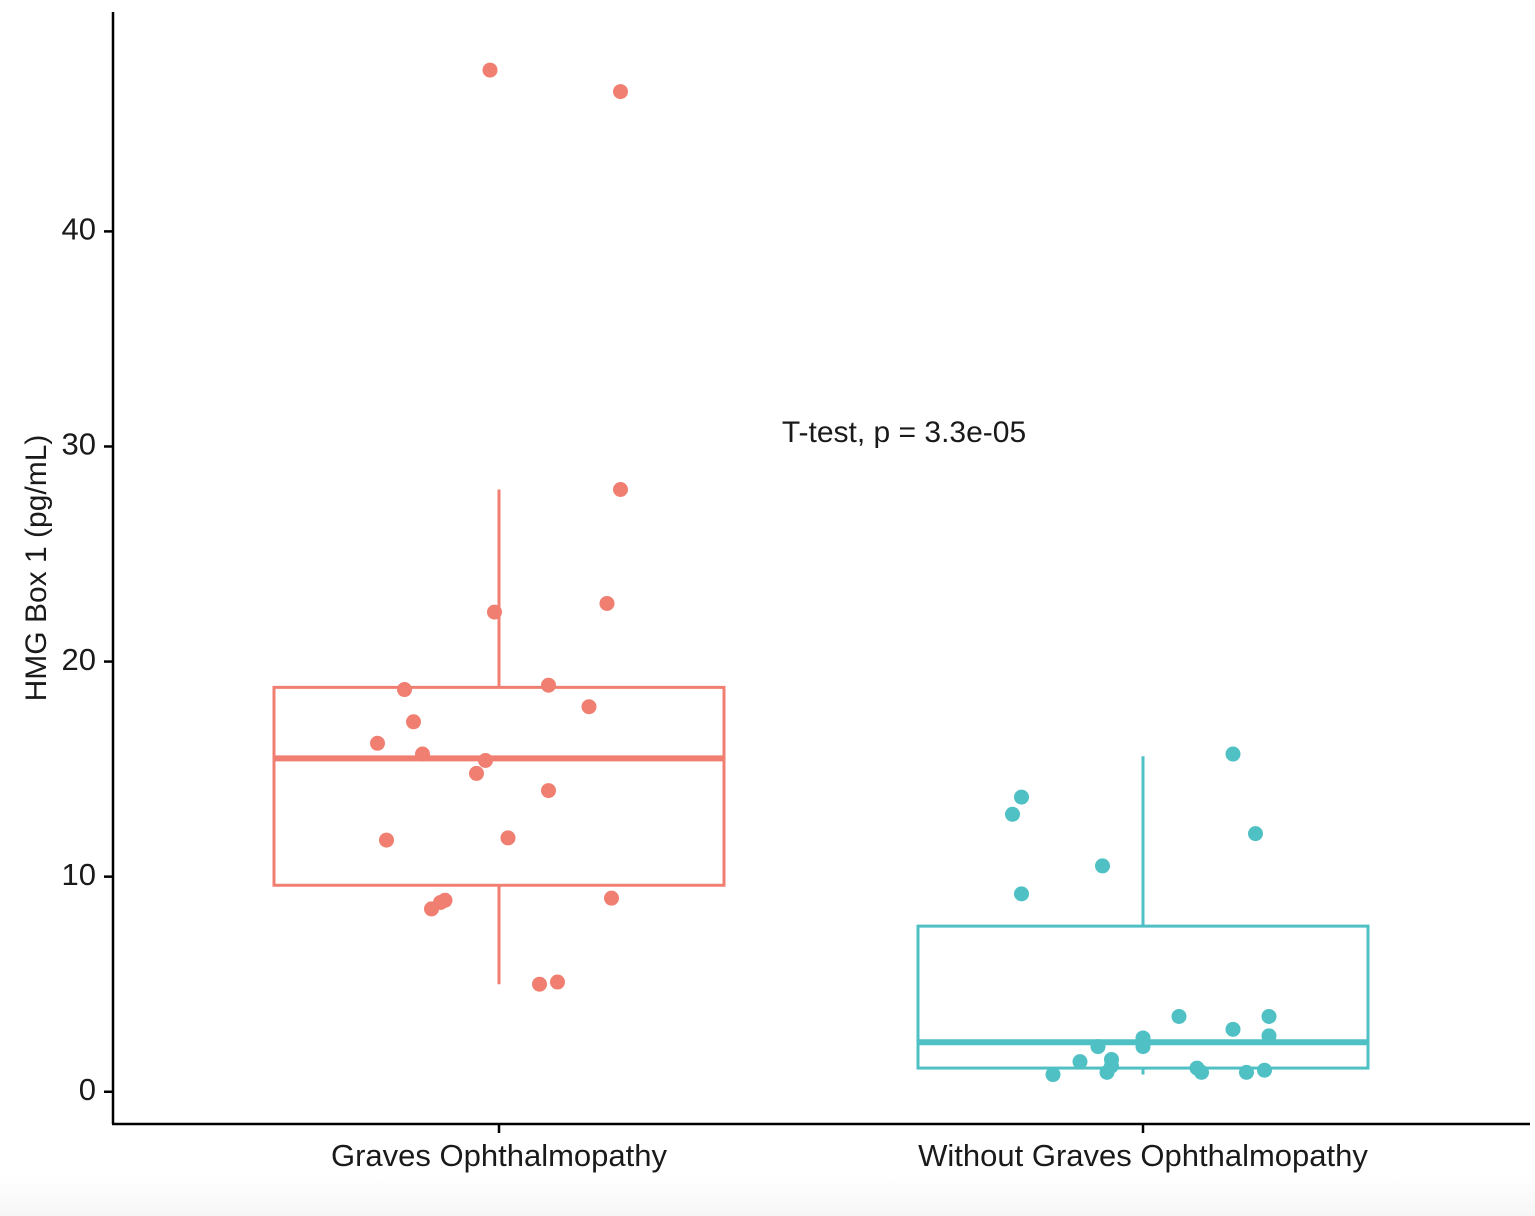  I want to click on y-ticks: 0 10 20 30 40, so click(87, 659).